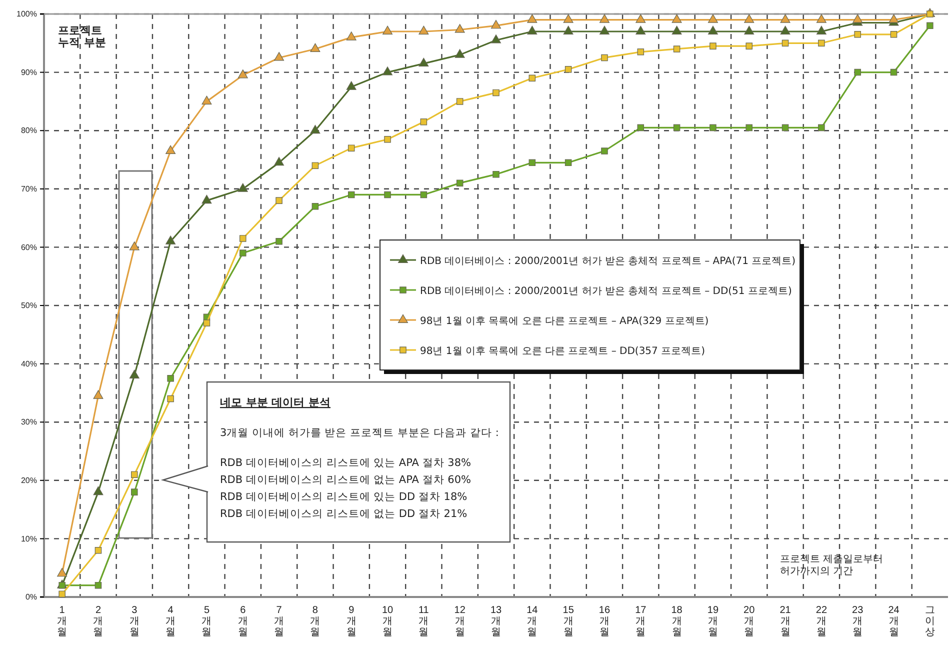 This screenshot has height=656, width=951. Describe the element at coordinates (28, 480) in the screenshot. I see `y-tick-label: 20%` at that location.